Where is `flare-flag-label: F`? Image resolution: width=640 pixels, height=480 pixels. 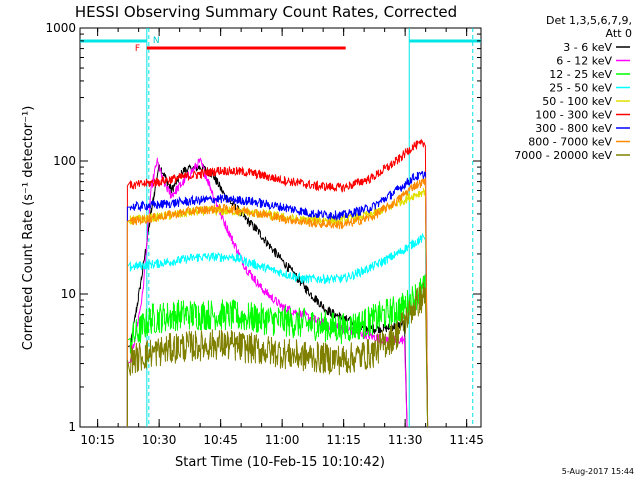
flare-flag-label: F is located at coordinates (137, 49).